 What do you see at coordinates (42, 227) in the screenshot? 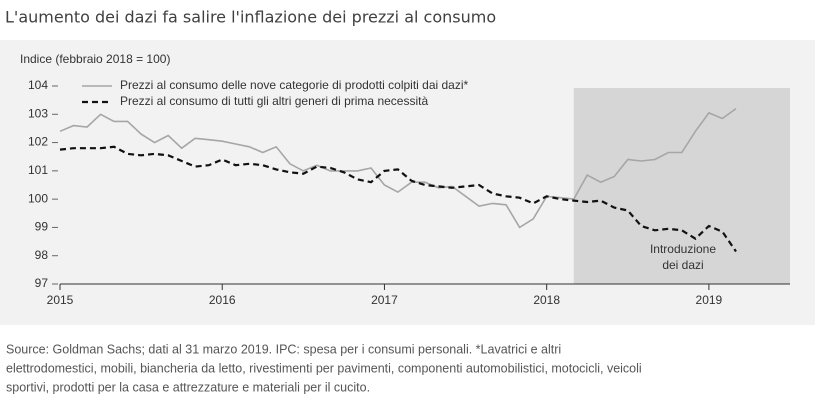
I see `y-tick-label: 99` at bounding box center [42, 227].